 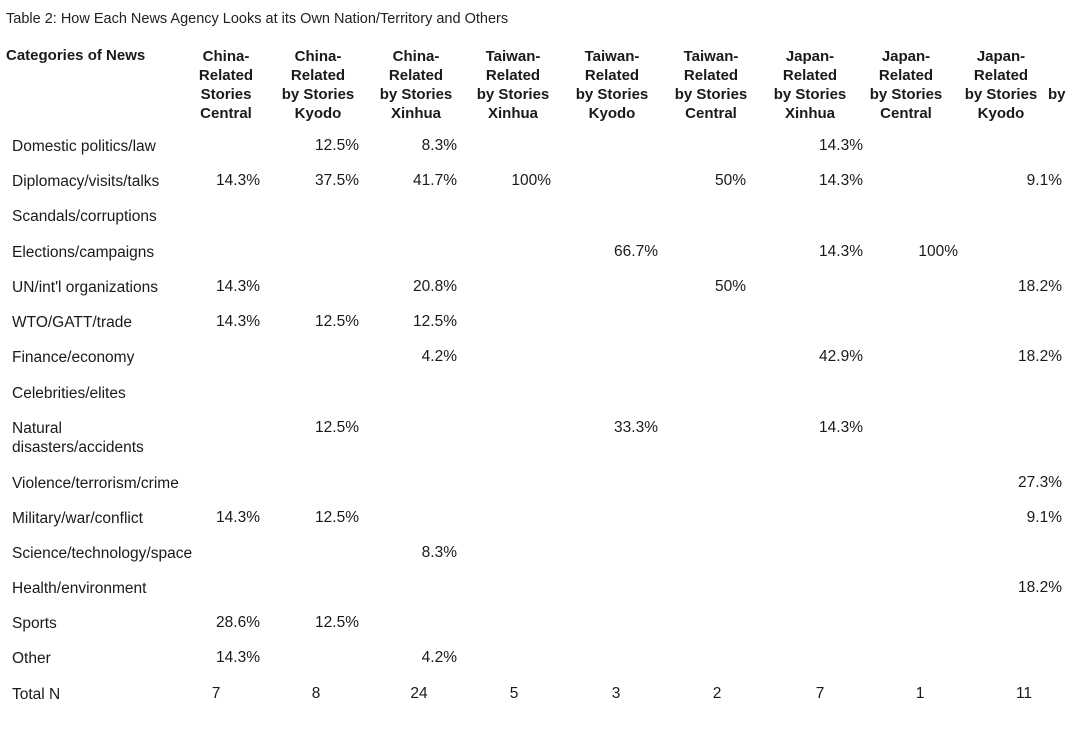 What do you see at coordinates (37, 428) in the screenshot?
I see `row-category-line: Natural` at bounding box center [37, 428].